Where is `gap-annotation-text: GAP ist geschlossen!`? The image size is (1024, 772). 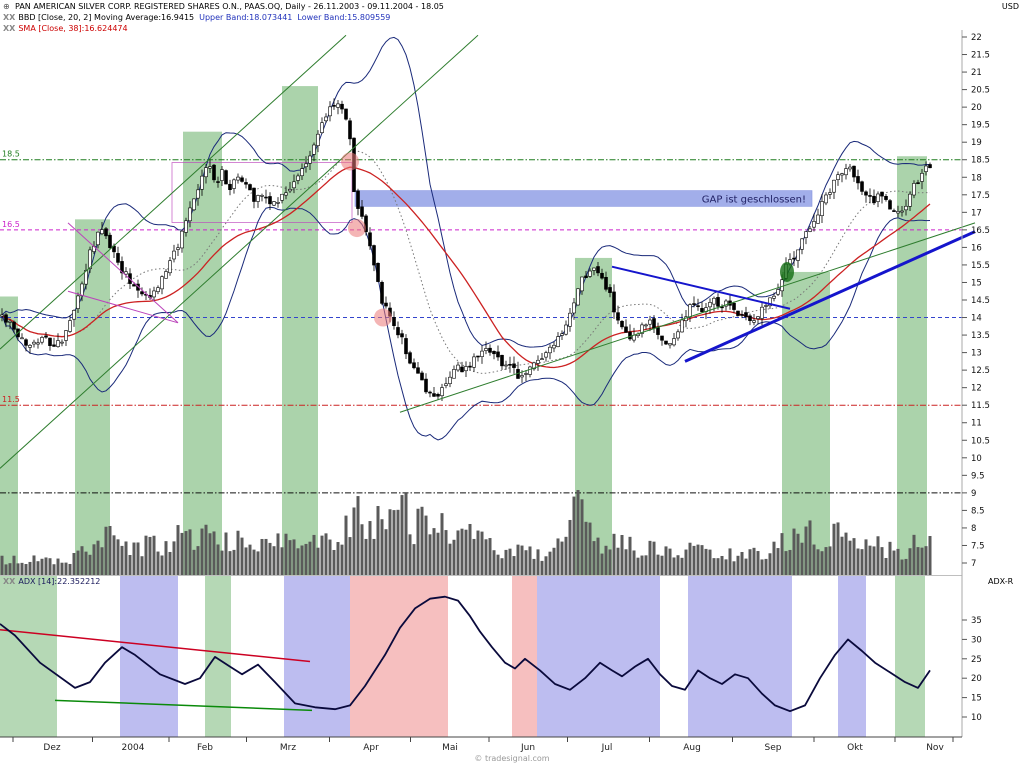 gap-annotation-text: GAP ist geschlossen! is located at coordinates (754, 199).